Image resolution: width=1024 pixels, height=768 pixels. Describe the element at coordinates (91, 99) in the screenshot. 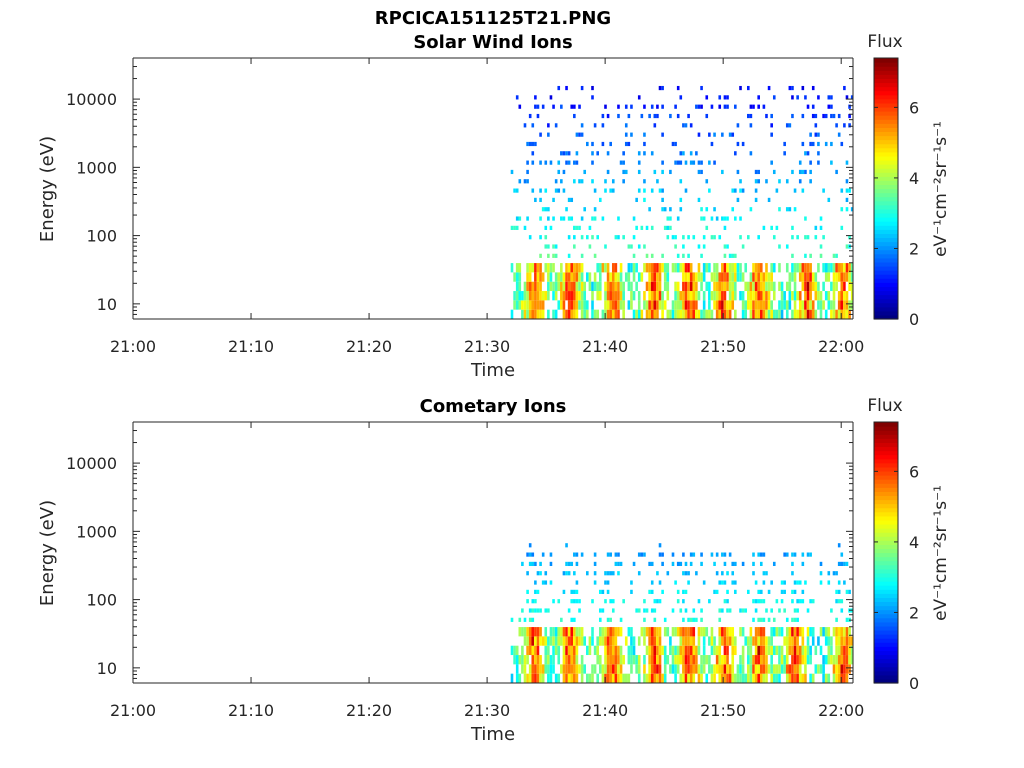

I see `y-tick-label: 10000` at that location.